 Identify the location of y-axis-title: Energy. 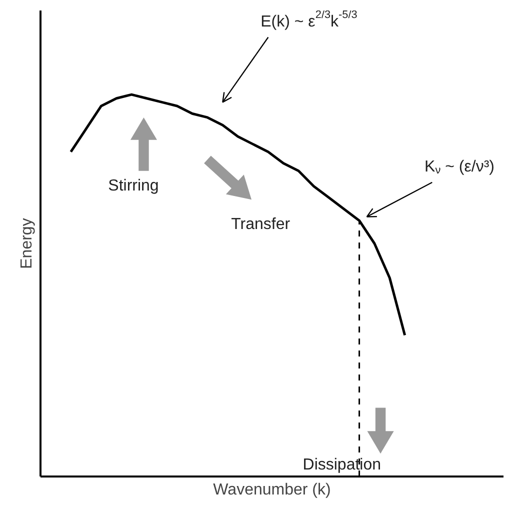
(27, 243).